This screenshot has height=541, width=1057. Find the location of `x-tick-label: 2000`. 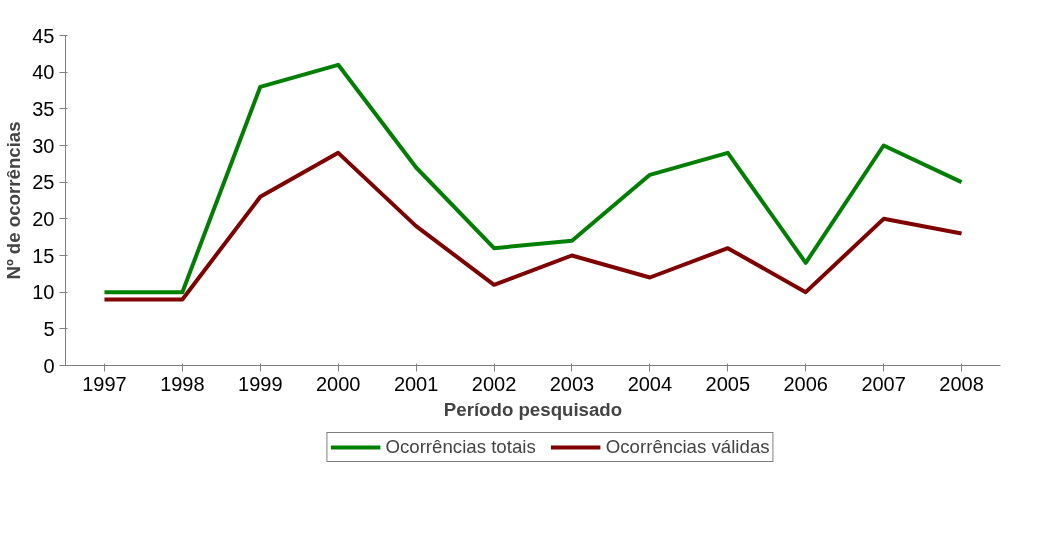

x-tick-label: 2000 is located at coordinates (338, 383).